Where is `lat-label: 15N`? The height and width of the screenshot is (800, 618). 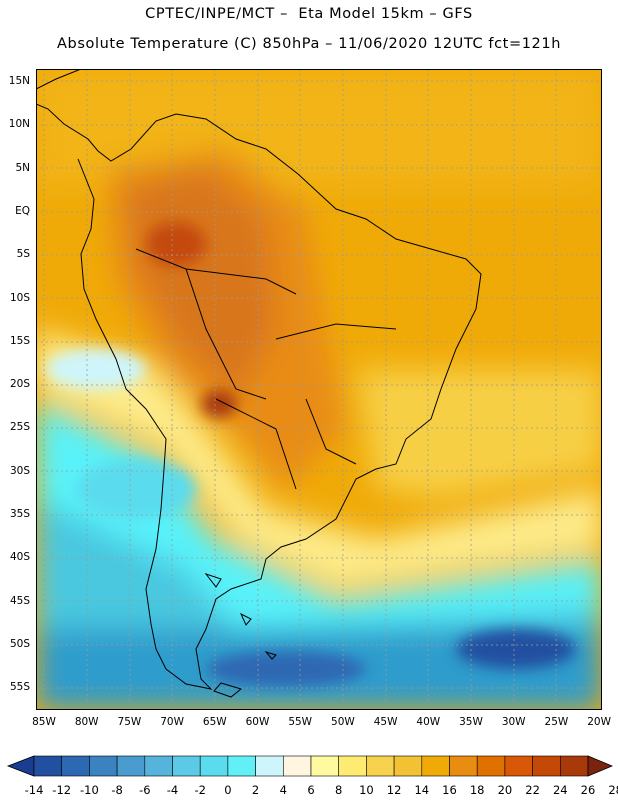 lat-label: 15N is located at coordinates (19, 81).